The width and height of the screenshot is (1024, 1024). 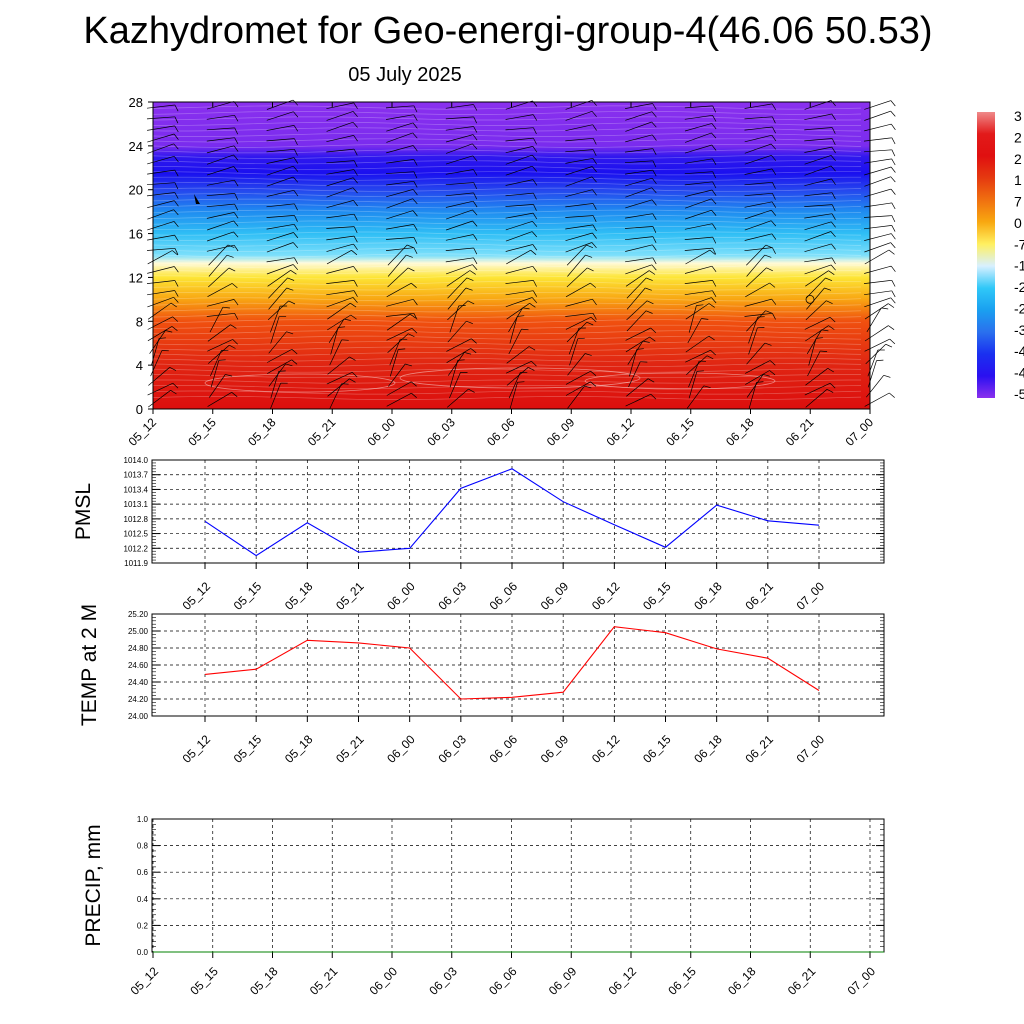 I want to click on colorbar, so click(x=986, y=255).